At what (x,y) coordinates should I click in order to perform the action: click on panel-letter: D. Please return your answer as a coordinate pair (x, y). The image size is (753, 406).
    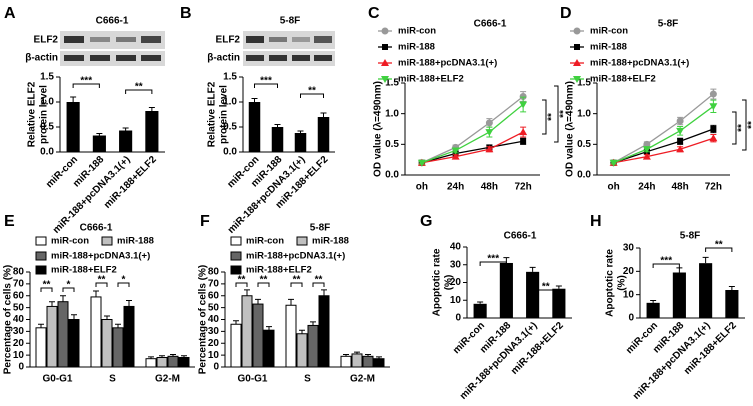
    Looking at the image, I should click on (566, 13).